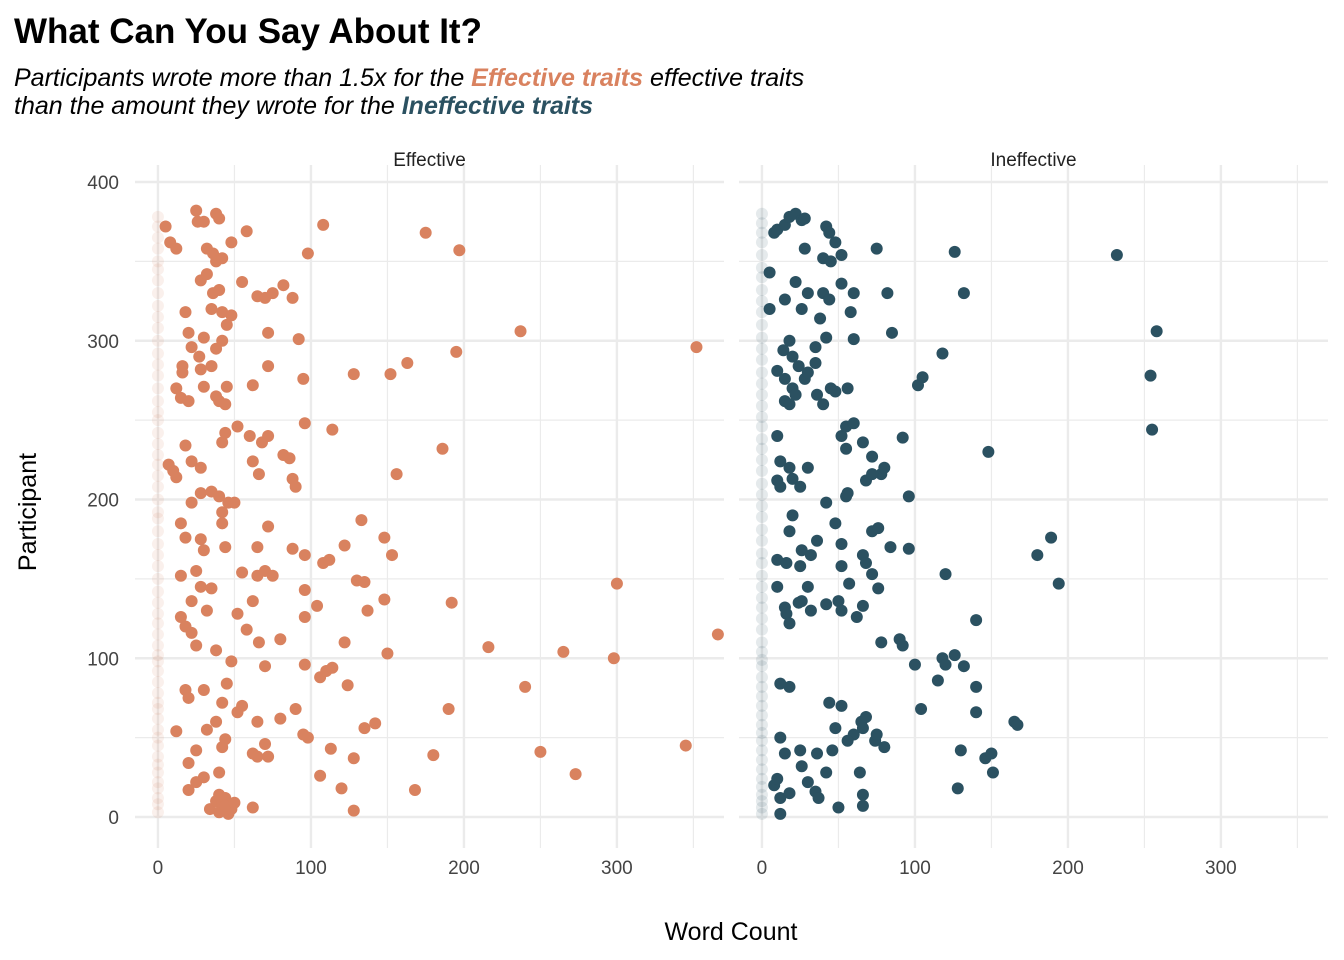 The height and width of the screenshot is (960, 1344). I want to click on y-tick-label: 100, so click(103, 659).